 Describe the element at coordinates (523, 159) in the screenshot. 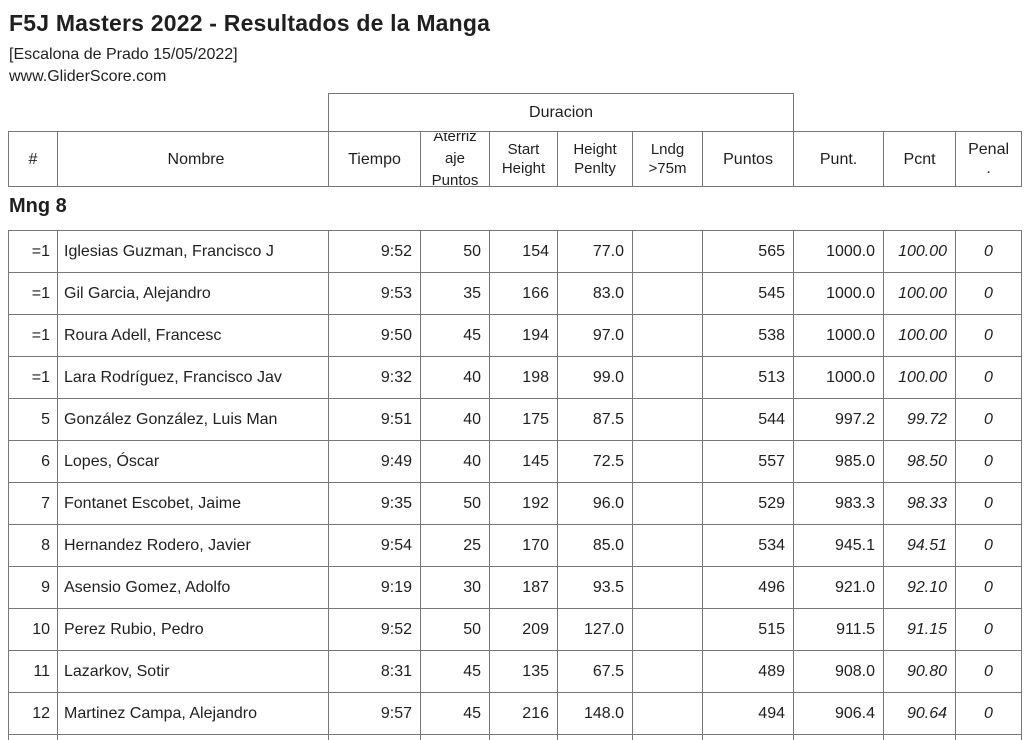

I see `col-header-start-height: Start Height` at that location.